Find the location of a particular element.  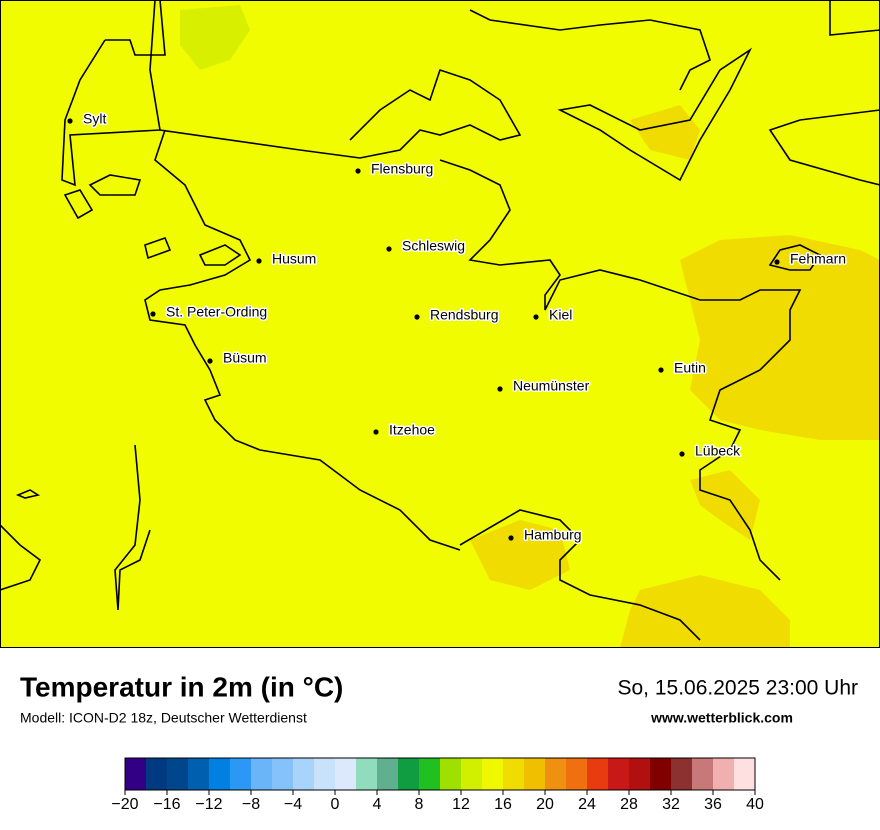

colorbar-tick-label: 12 is located at coordinates (461, 804).